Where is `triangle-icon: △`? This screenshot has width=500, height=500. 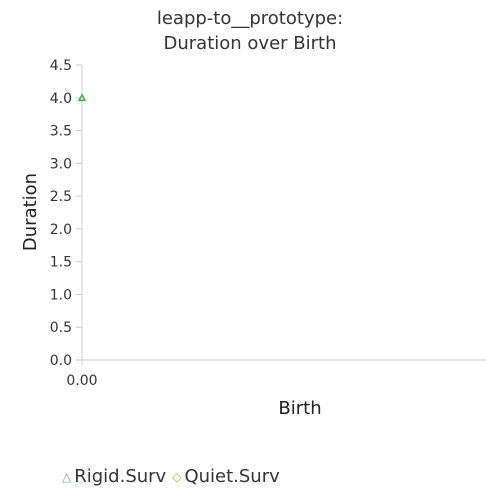
triangle-icon: △ is located at coordinates (67, 476).